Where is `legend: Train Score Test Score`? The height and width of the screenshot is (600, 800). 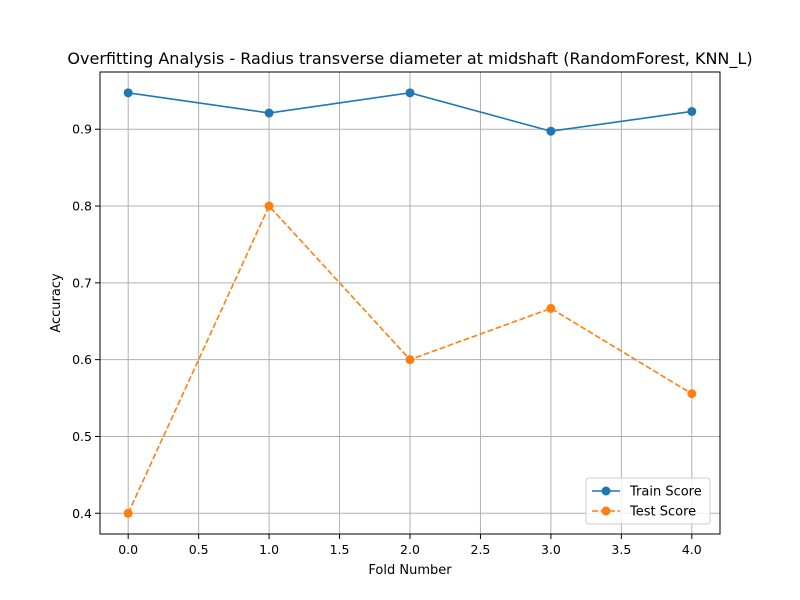
legend: Train Score Test Score is located at coordinates (648, 501).